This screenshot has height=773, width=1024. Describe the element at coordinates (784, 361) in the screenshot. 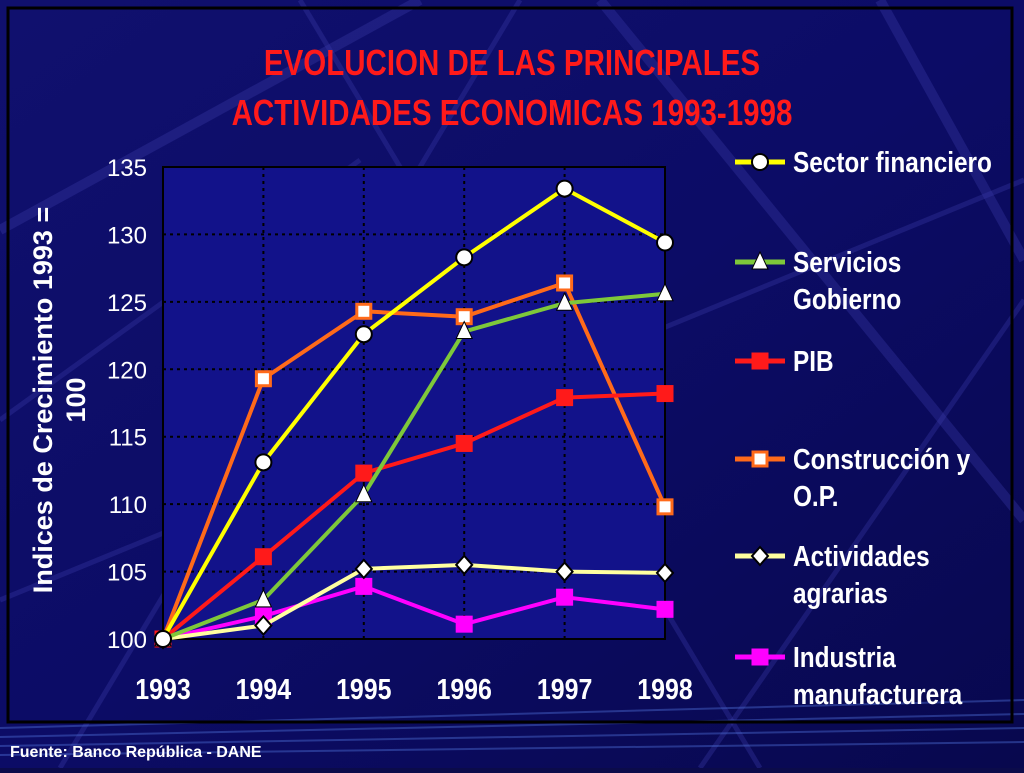

I see `legend-item: PIB` at that location.